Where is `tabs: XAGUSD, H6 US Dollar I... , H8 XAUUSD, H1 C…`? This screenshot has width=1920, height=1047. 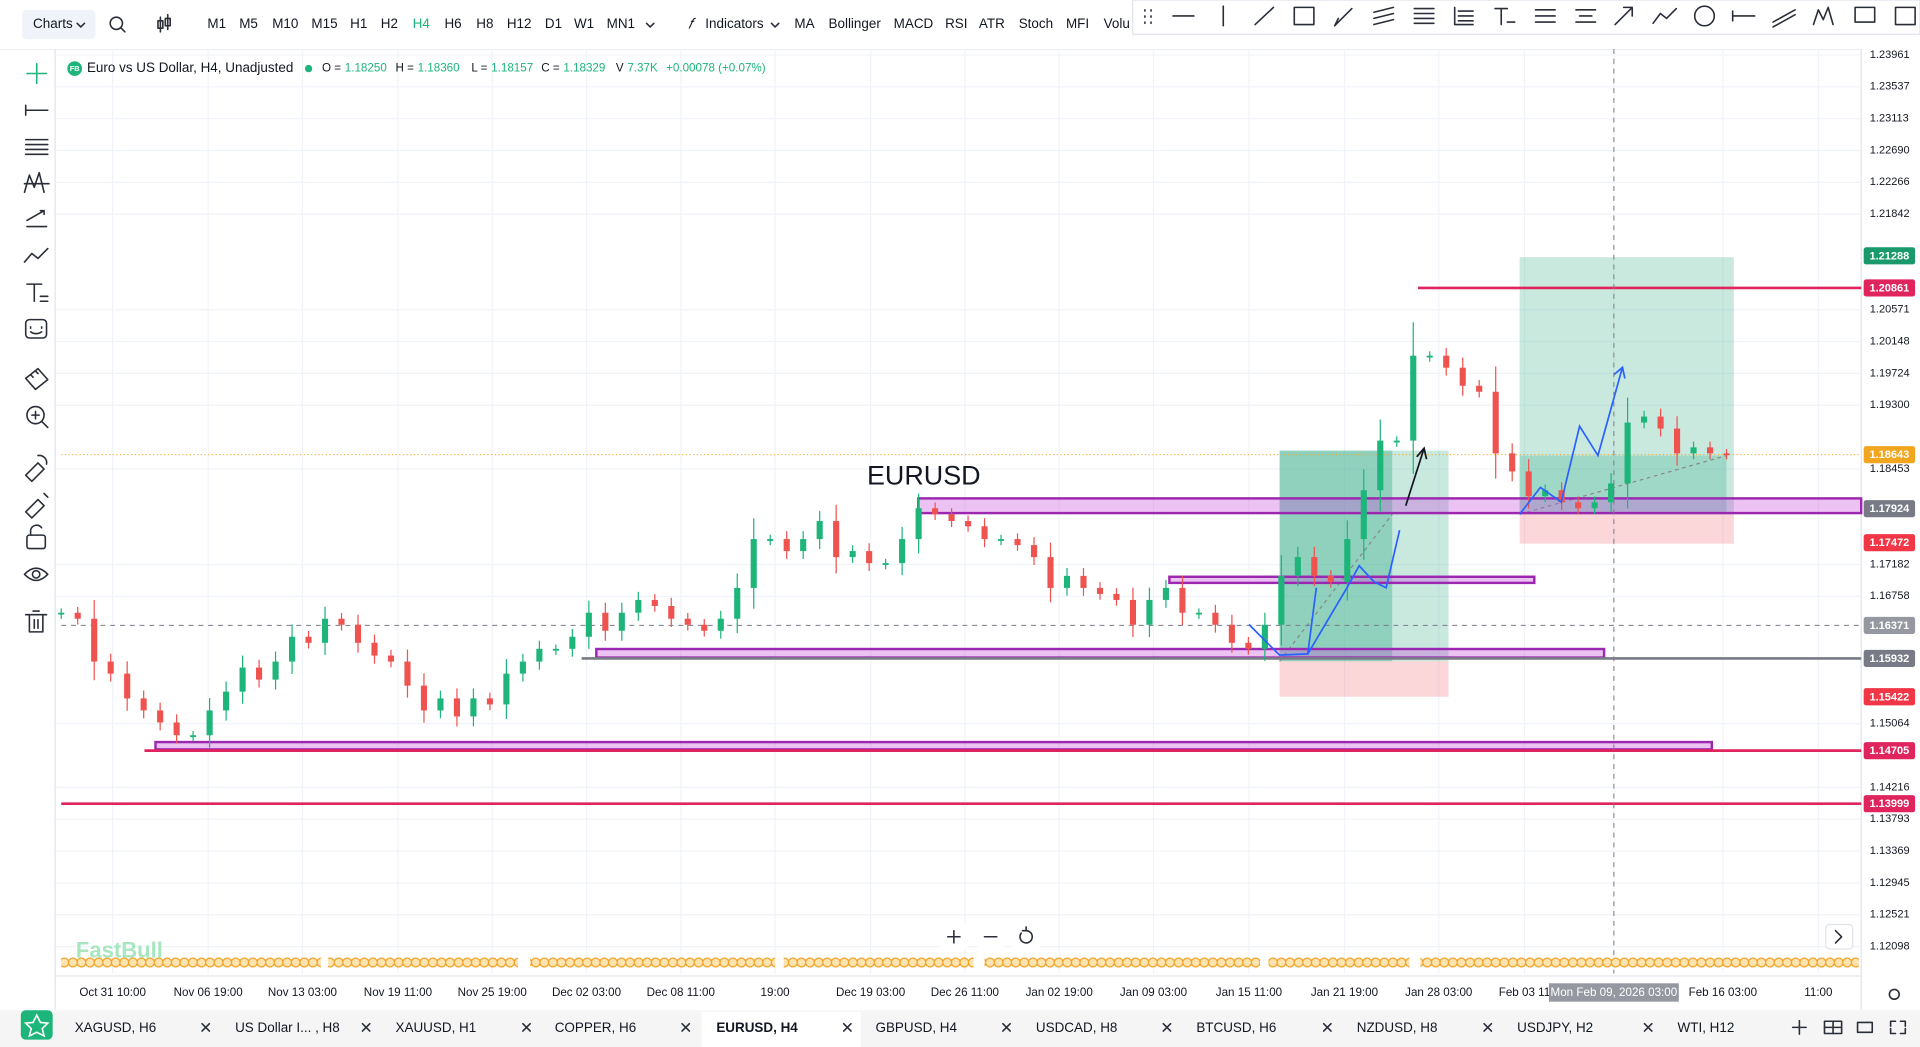 tabs: XAGUSD, H6 US Dollar I... , H8 XAUUSD, H1 C… is located at coordinates (905, 1029).